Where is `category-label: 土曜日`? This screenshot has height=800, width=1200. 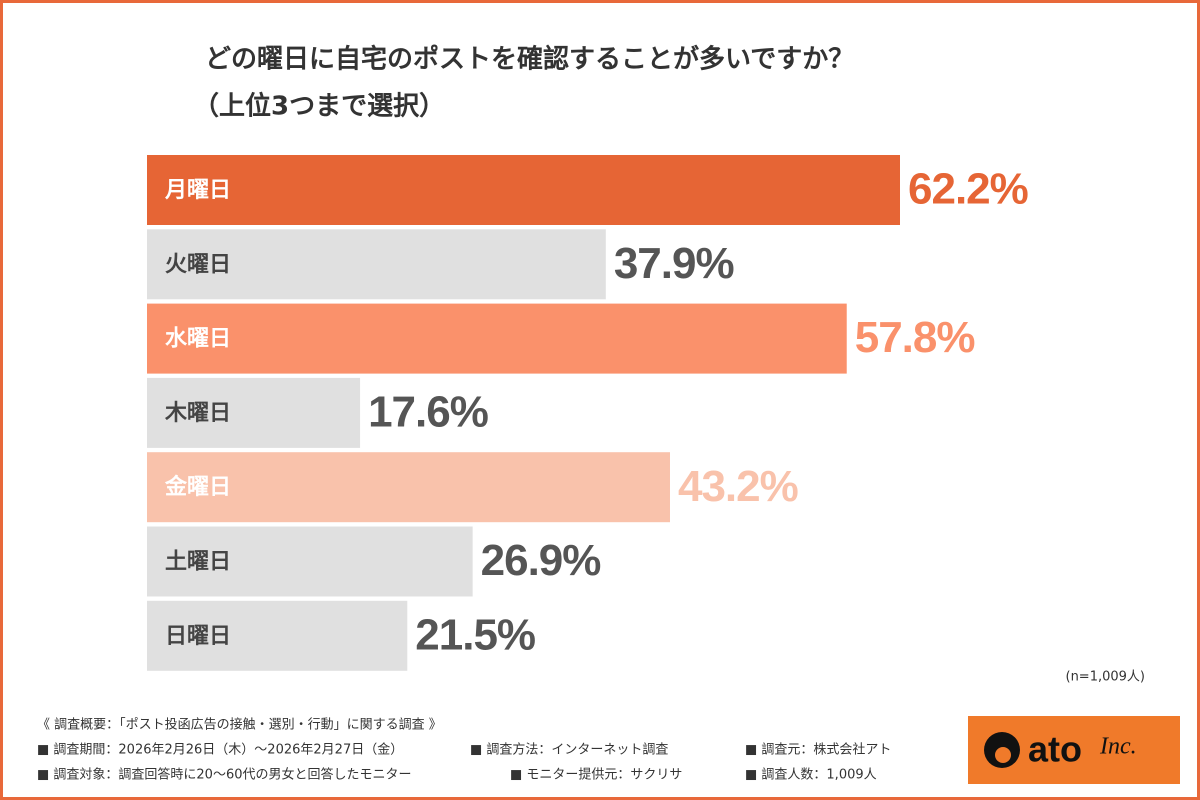 category-label: 土曜日 is located at coordinates (198, 562).